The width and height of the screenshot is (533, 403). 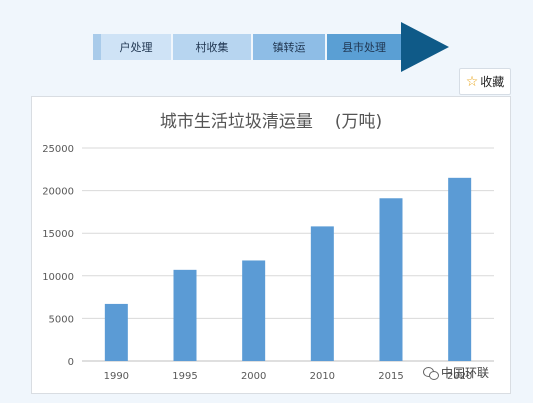 What do you see at coordinates (58, 149) in the screenshot?
I see `y-tick-label: 25000` at bounding box center [58, 149].